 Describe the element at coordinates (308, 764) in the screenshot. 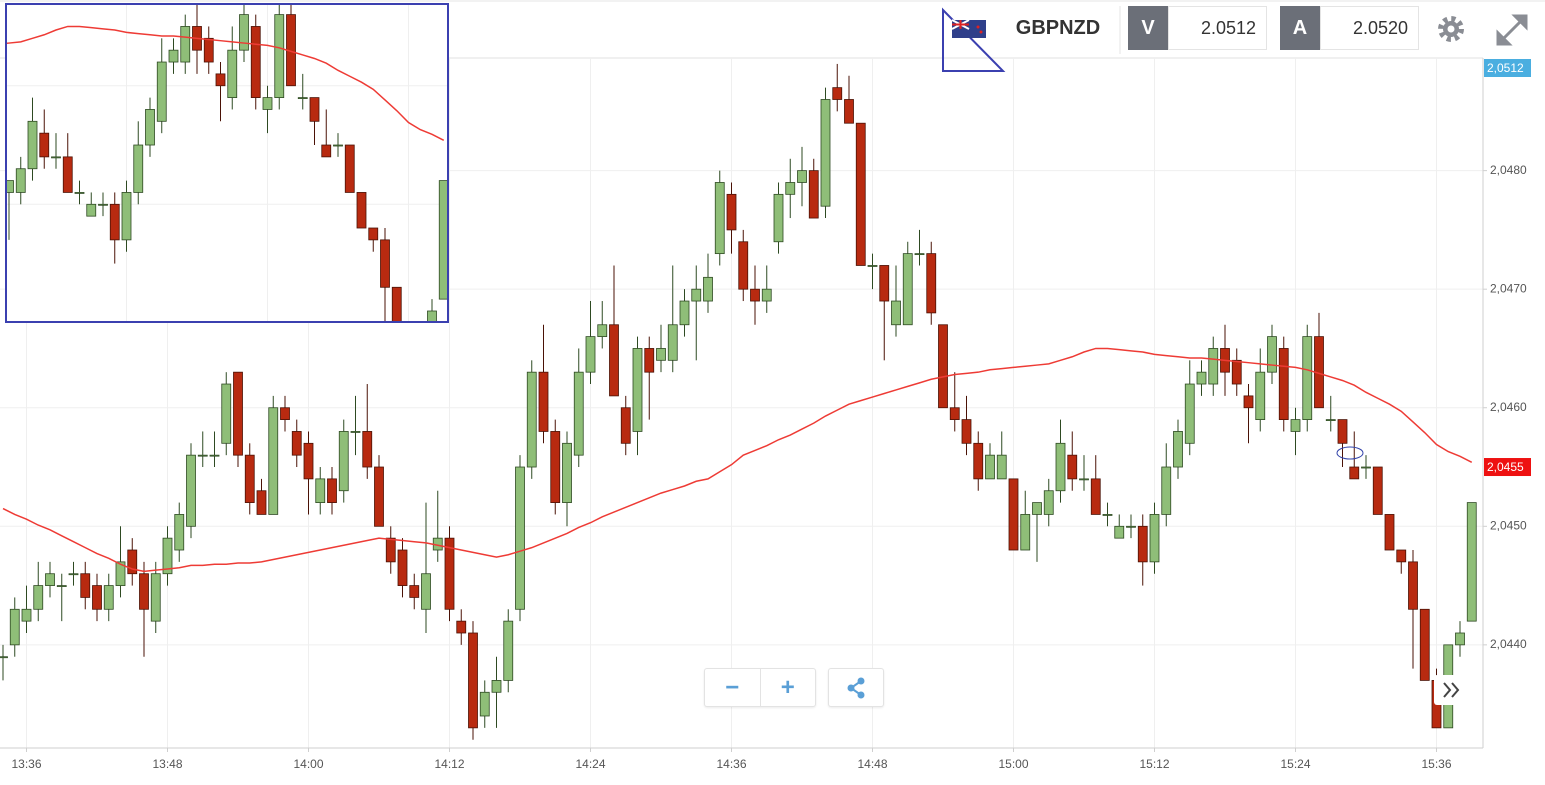

I see `x-tick-label: 14:00` at that location.